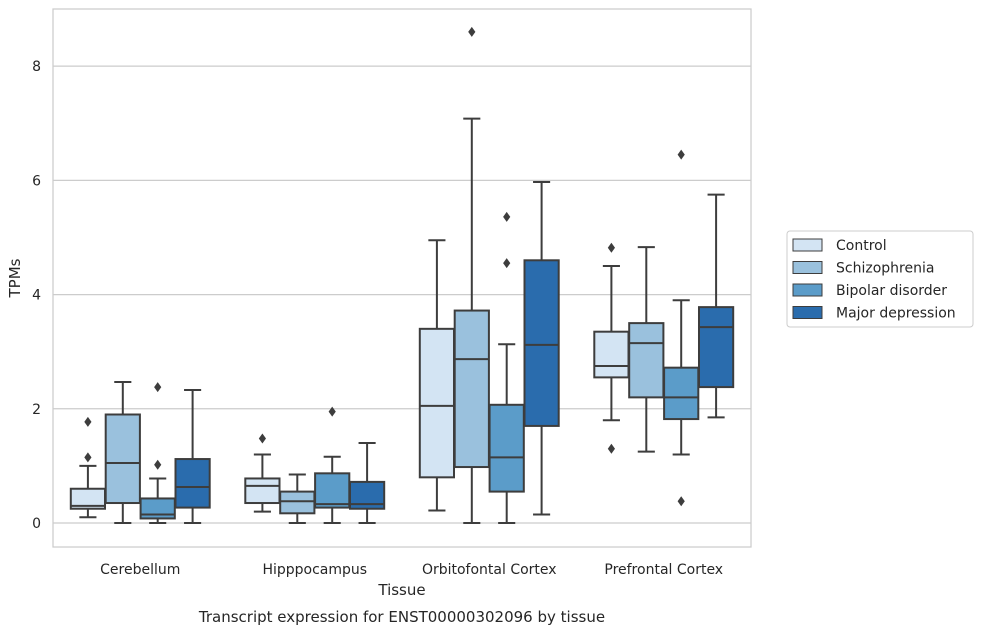 This screenshot has height=634, width=983. What do you see at coordinates (36, 181) in the screenshot?
I see `y-tick-label: 6` at bounding box center [36, 181].